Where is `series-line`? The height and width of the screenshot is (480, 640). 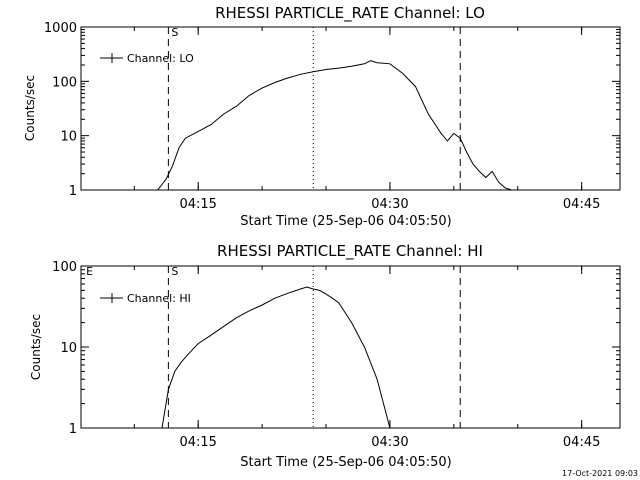 series-line is located at coordinates (276, 357).